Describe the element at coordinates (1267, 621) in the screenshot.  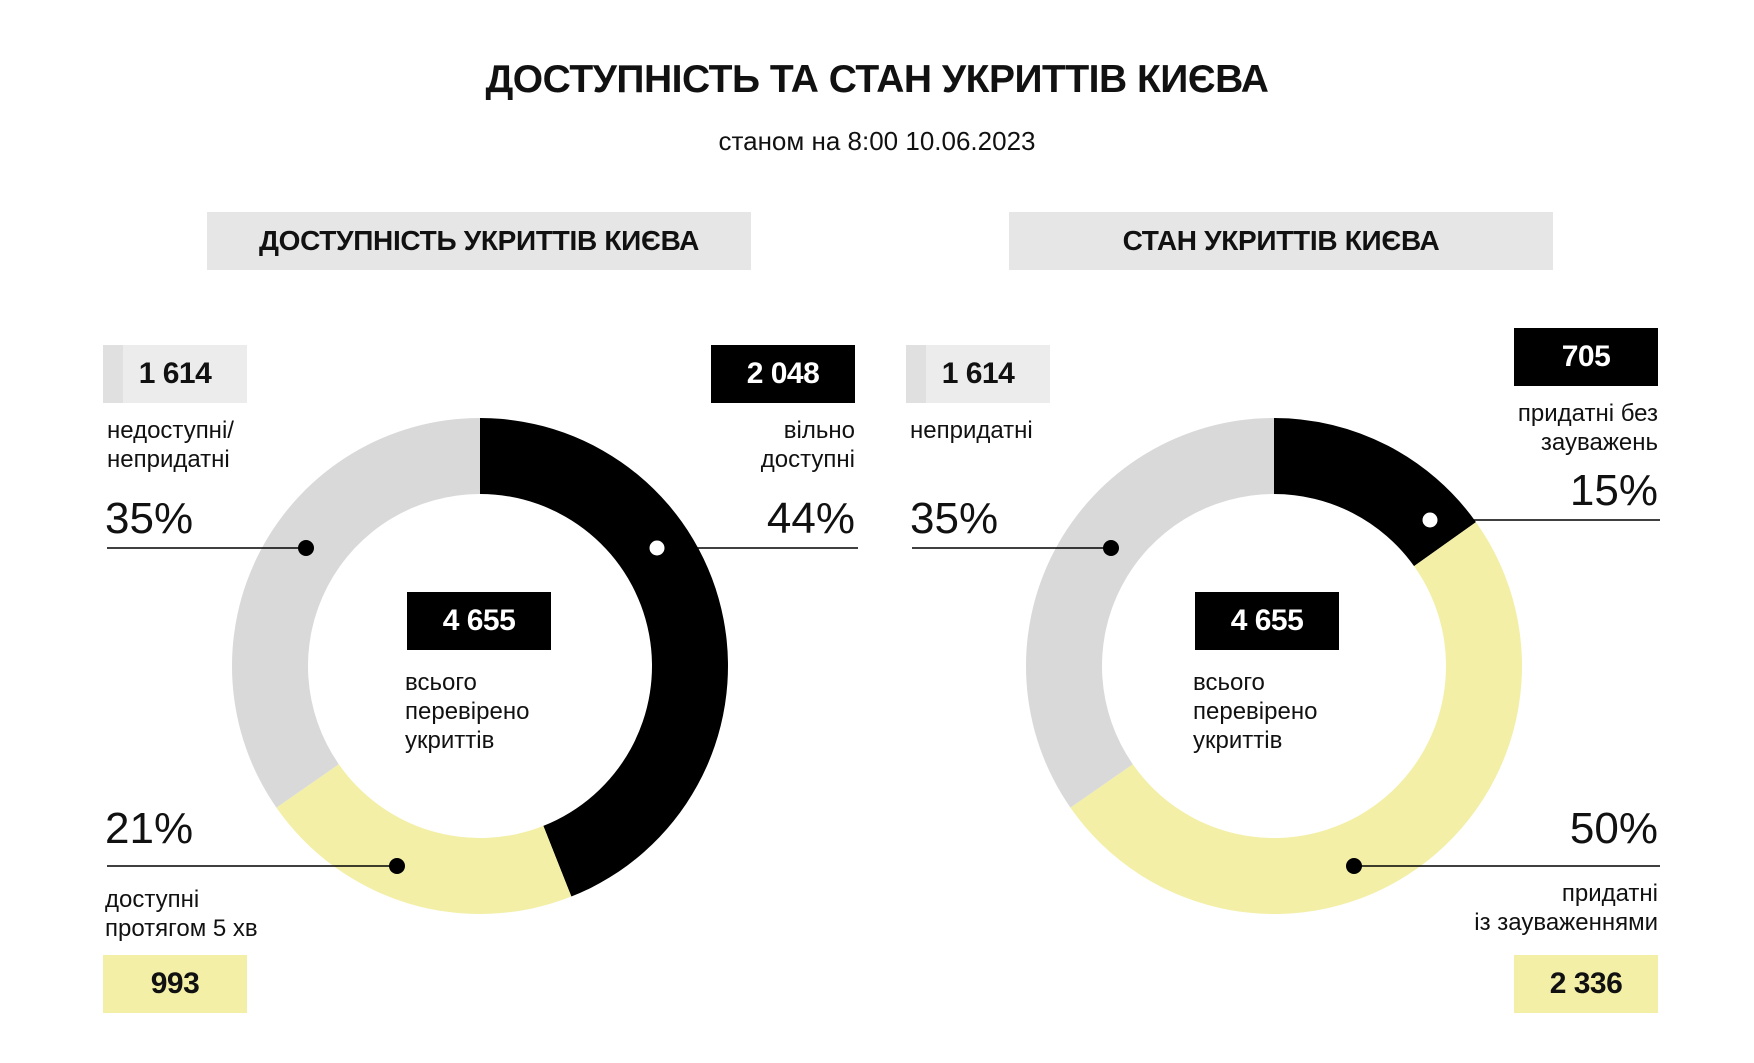
I see `total-box-condition: 4 655` at that location.